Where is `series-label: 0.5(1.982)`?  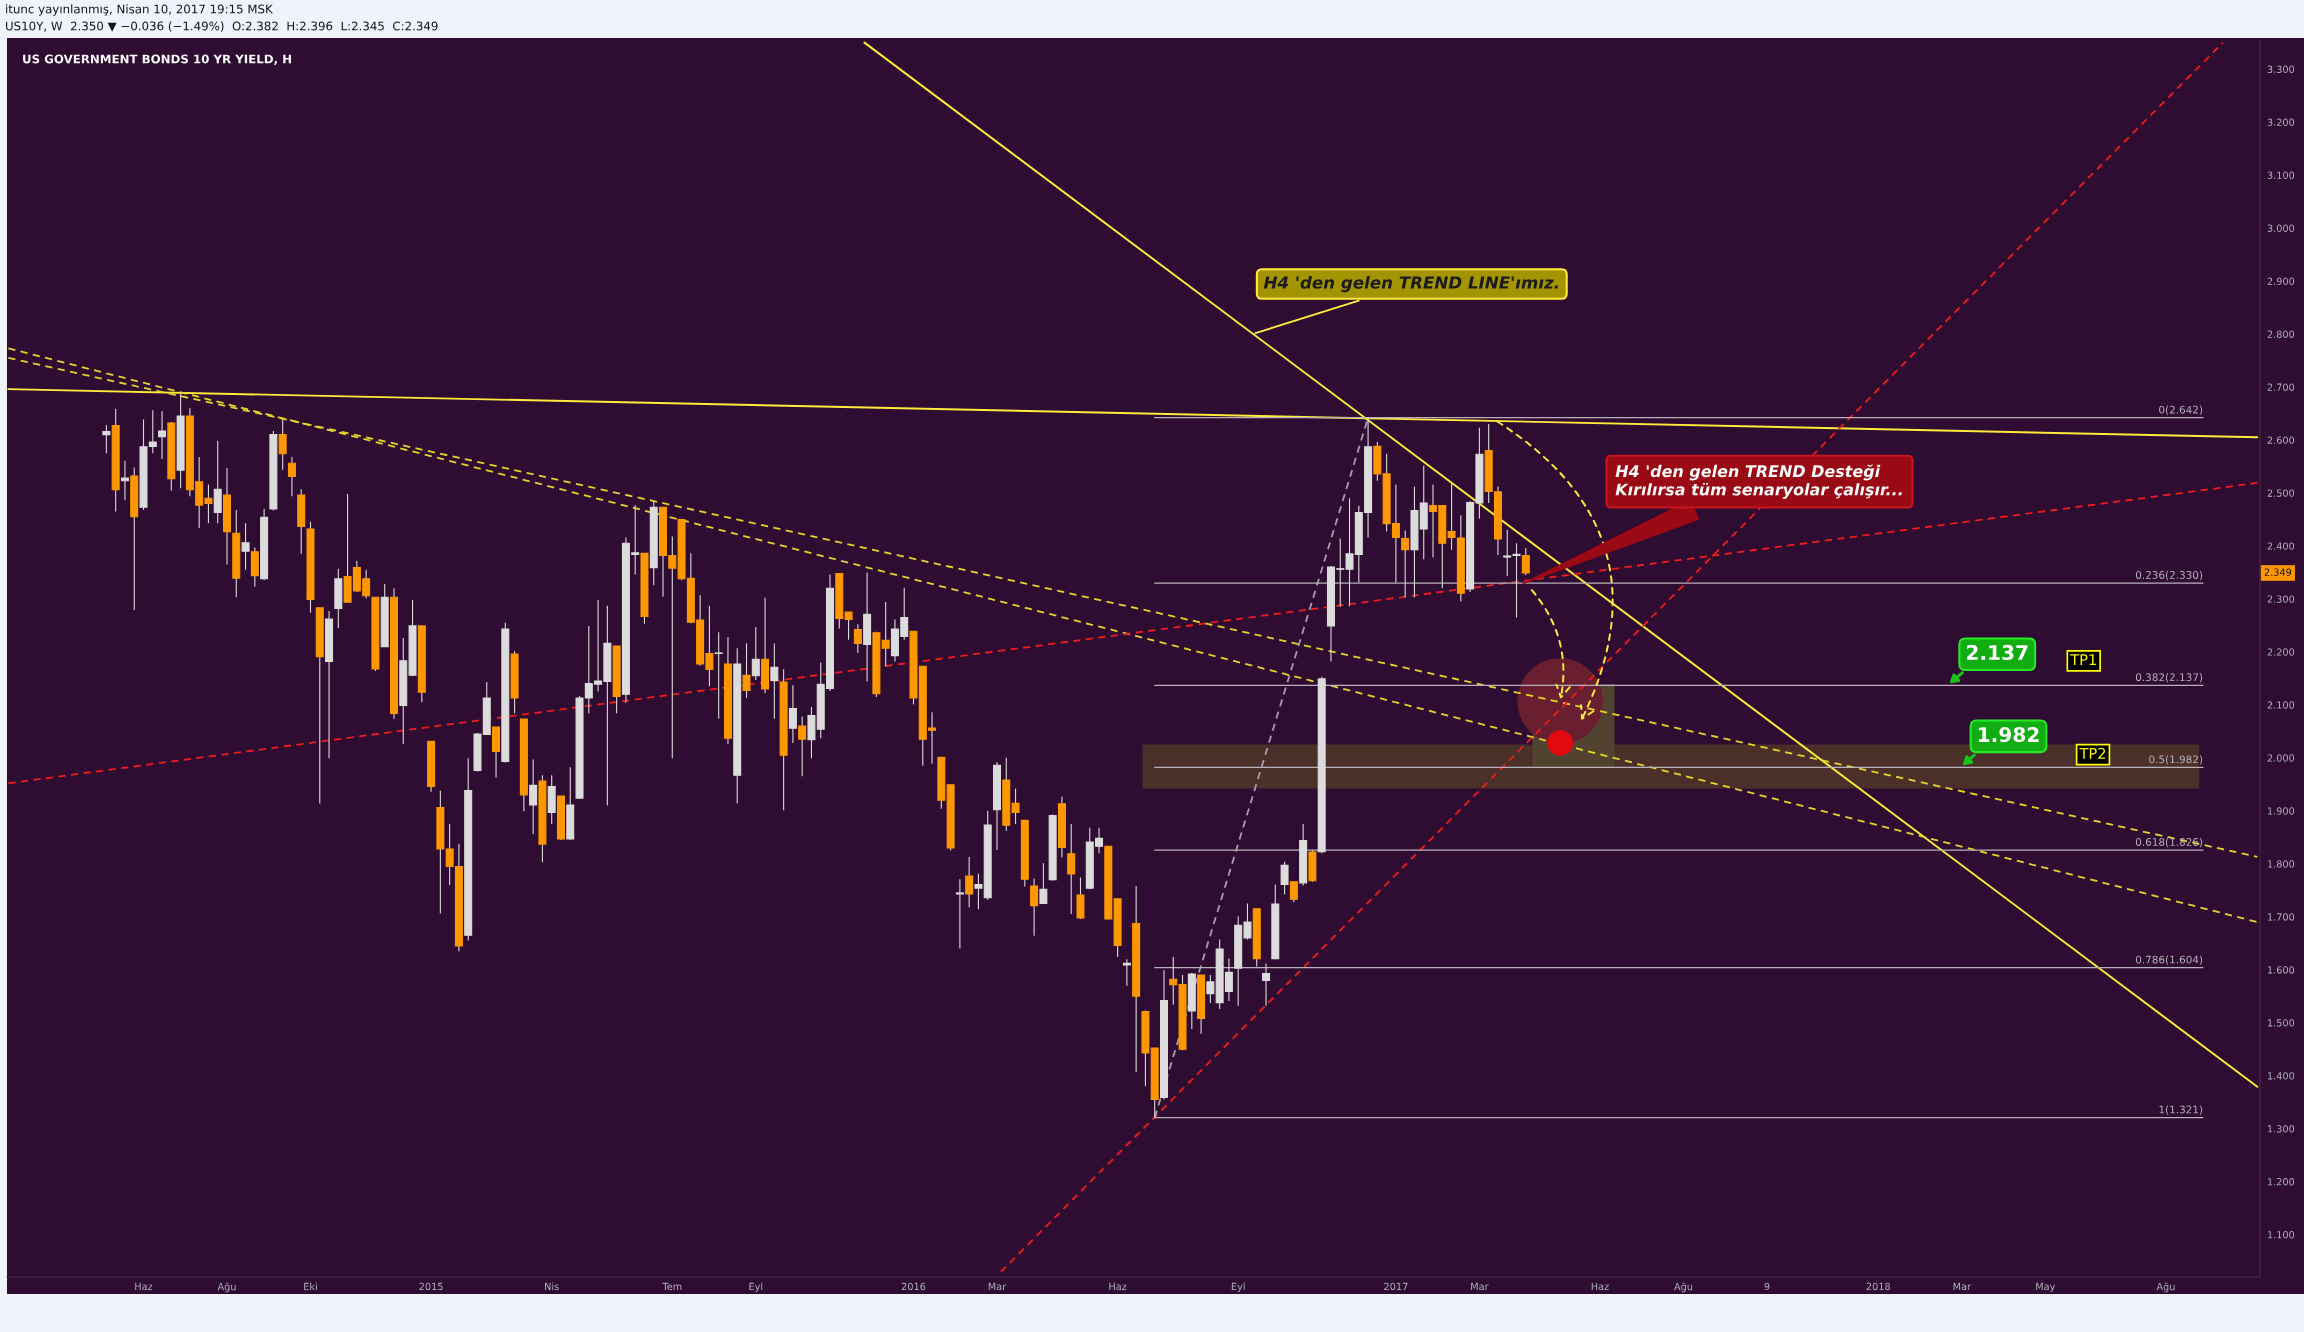
series-label: 0.5(1.982) is located at coordinates (2176, 760).